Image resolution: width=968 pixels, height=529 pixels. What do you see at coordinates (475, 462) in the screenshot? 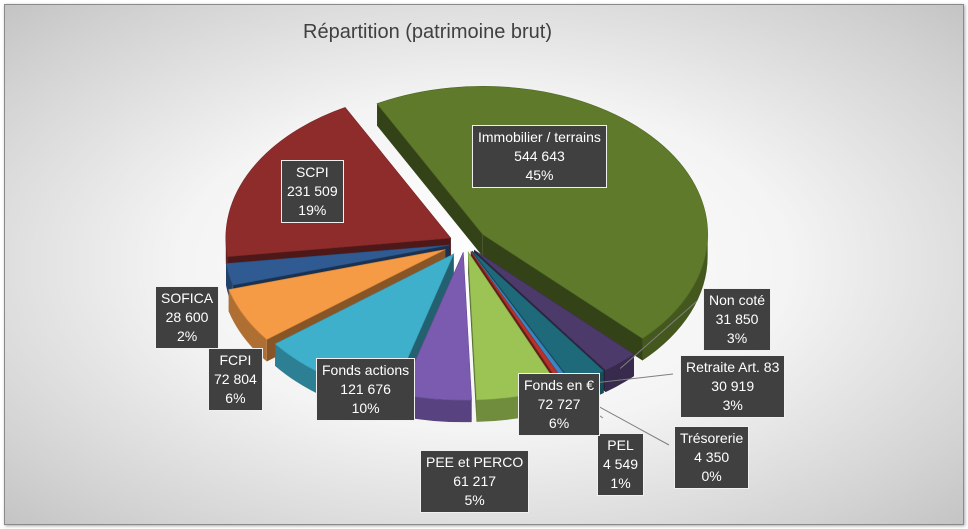
I see `data-label-name: PEE et PERCO` at bounding box center [475, 462].